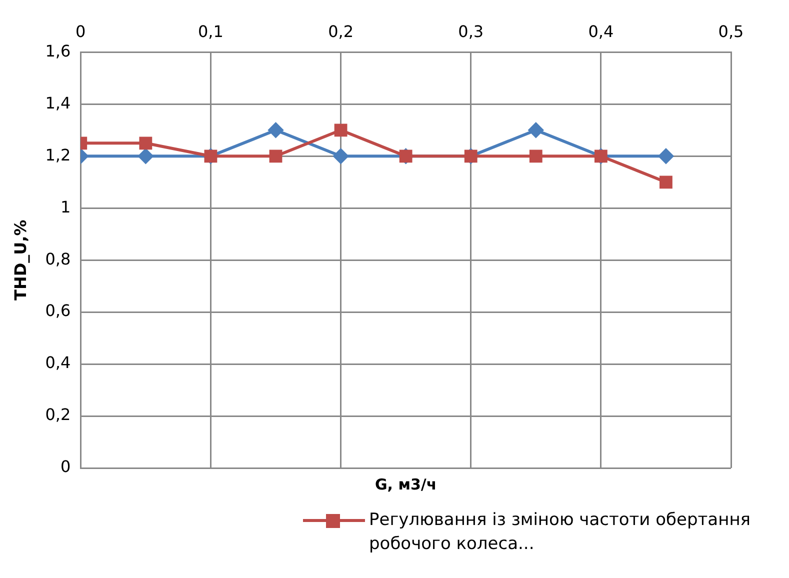 Image resolution: width=789 pixels, height=578 pixels. What do you see at coordinates (58, 102) in the screenshot?
I see `y-tick-label: 1,4` at bounding box center [58, 102].